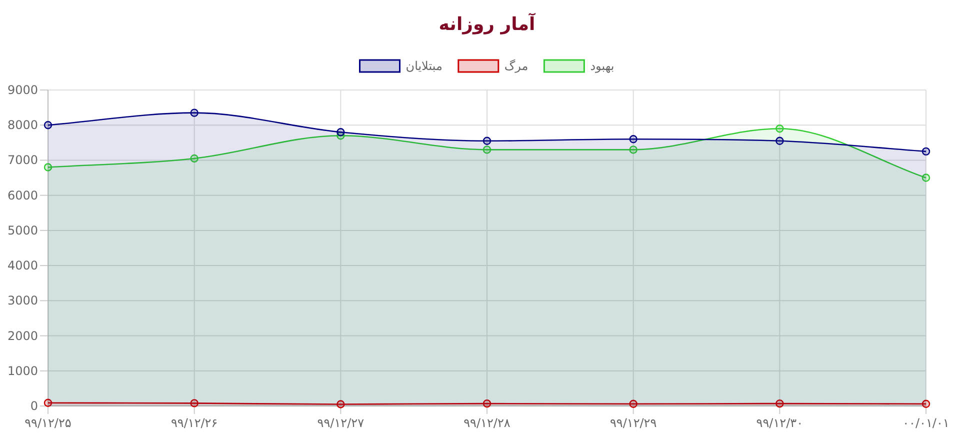  I want to click on x-tick-label: ۹۹/۱۲/۲۵, so click(48, 423).